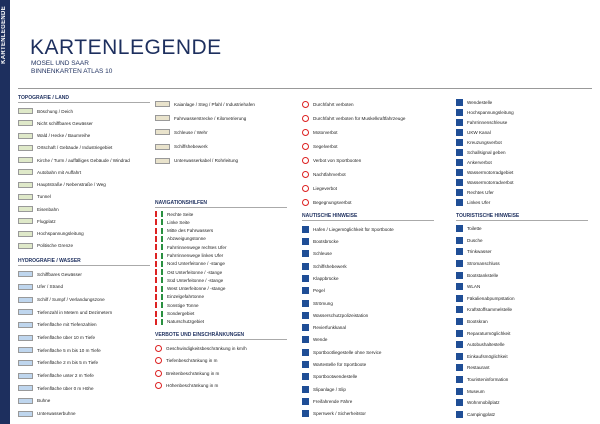 The width and height of the screenshot is (600, 424). I want to click on legend-label: Rechte Seite, so click(180, 214).